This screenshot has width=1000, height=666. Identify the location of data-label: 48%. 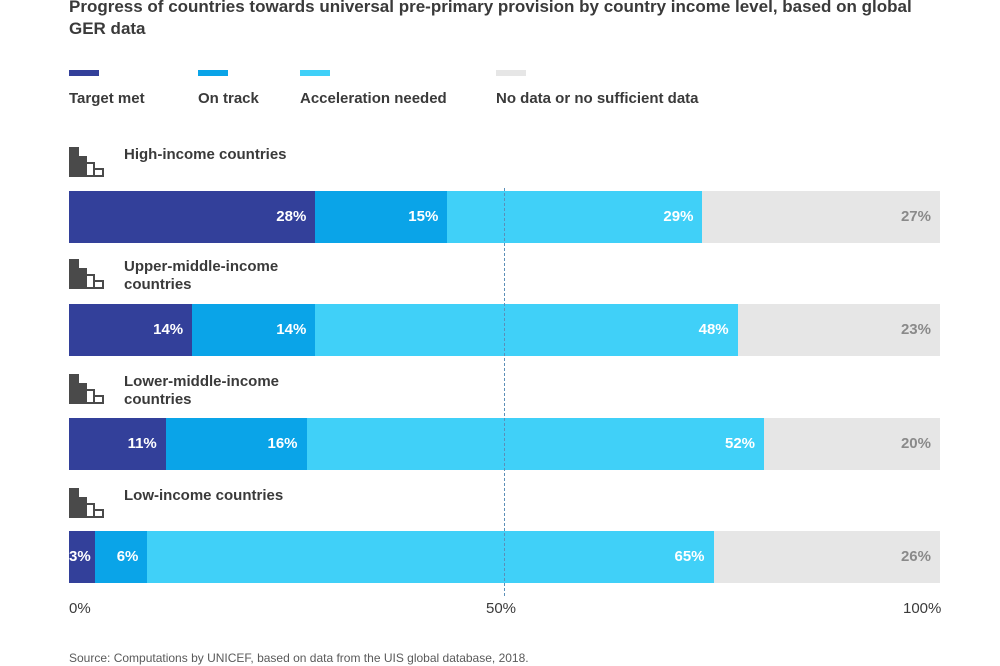
(713, 329).